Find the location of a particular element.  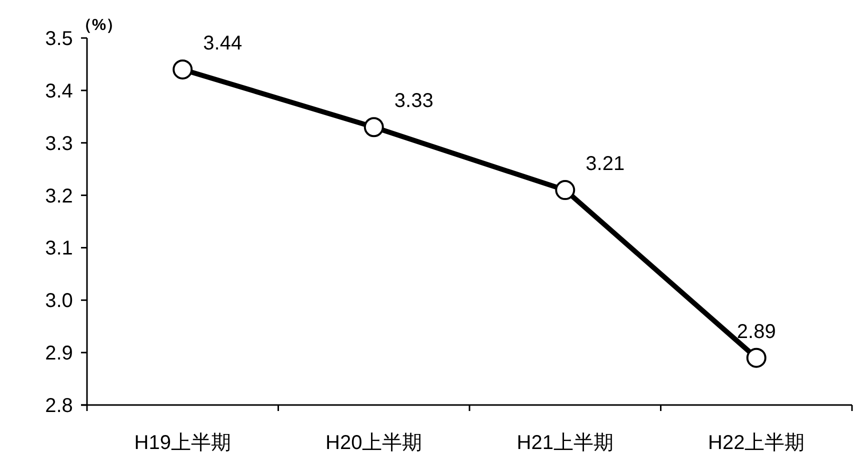

data-label: 3.21 is located at coordinates (605, 164).